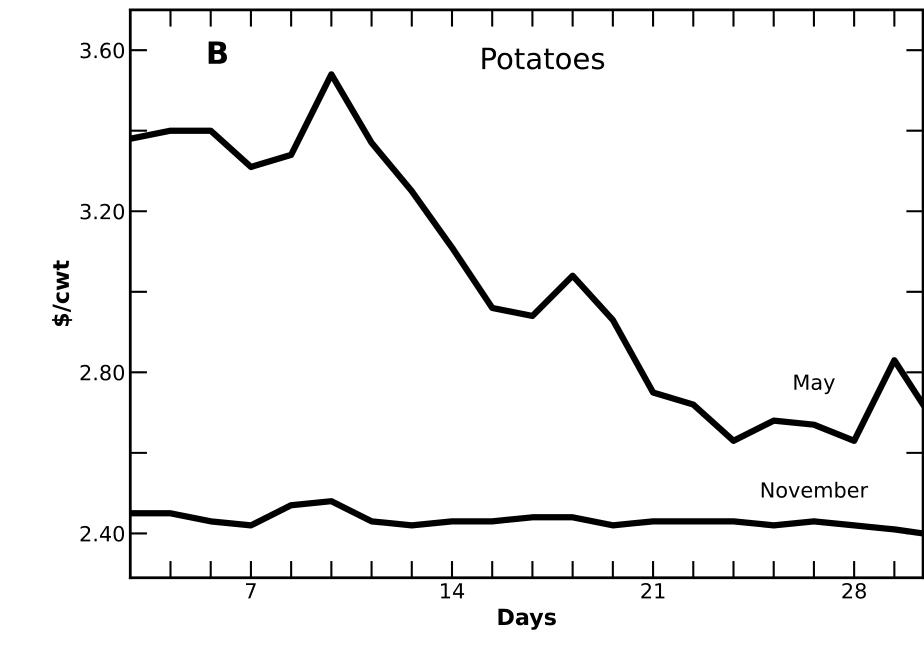 This screenshot has height=661, width=924. I want to click on x-tick-label: 7, so click(251, 590).